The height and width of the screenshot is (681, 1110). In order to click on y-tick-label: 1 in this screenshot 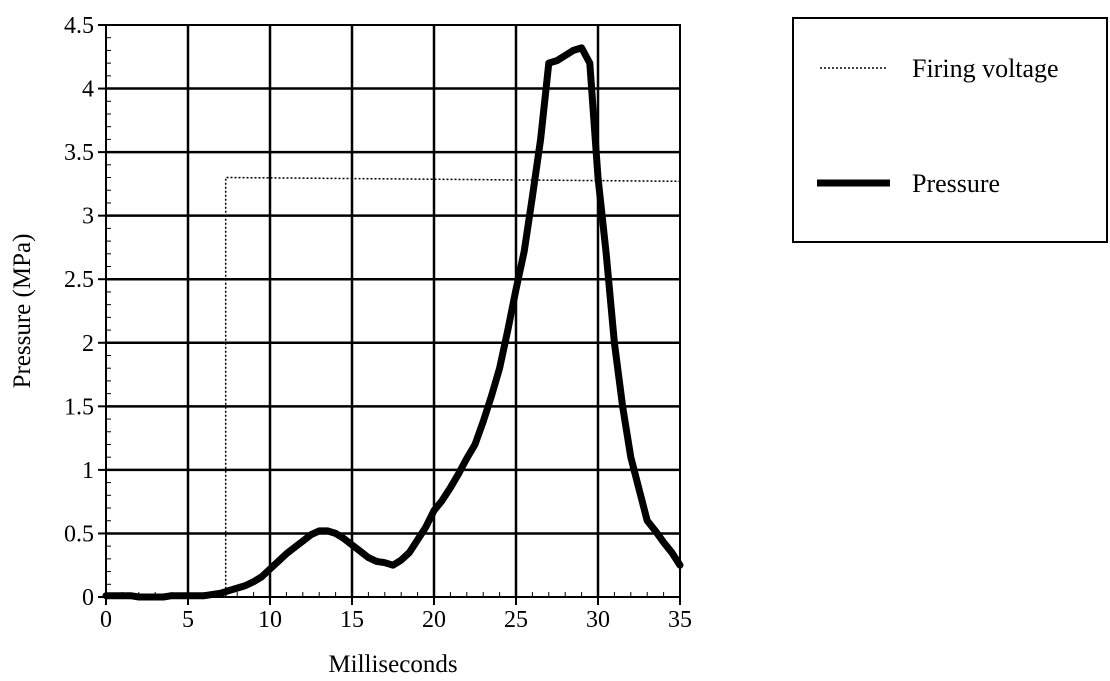, I will do `click(88, 471)`.